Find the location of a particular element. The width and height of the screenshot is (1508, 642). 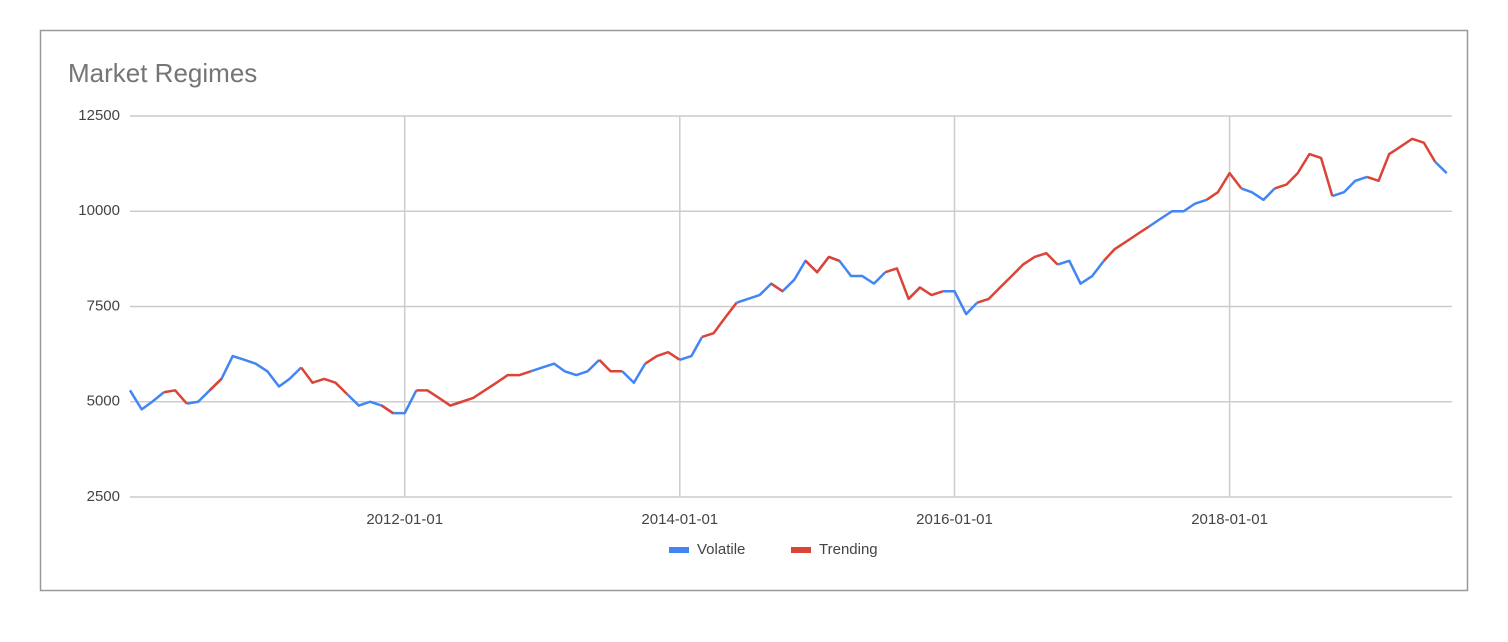

x-tick-label: 2018-01-01 is located at coordinates (1229, 519).